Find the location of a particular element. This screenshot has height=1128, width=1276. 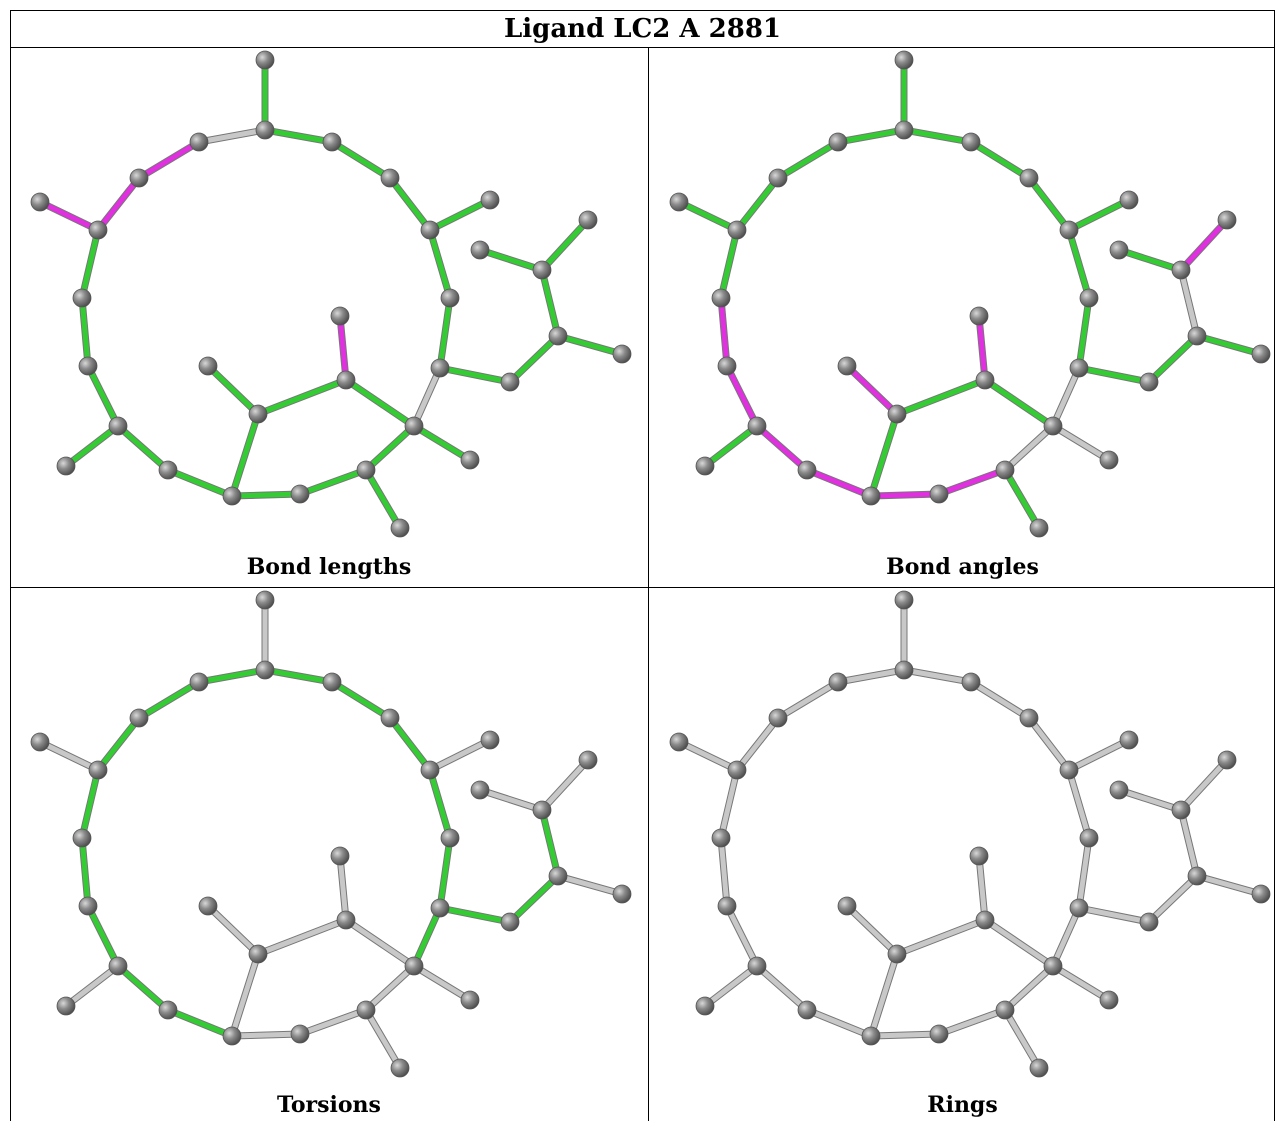

caption-bond-lengths: Bond lengths is located at coordinates (329, 567).